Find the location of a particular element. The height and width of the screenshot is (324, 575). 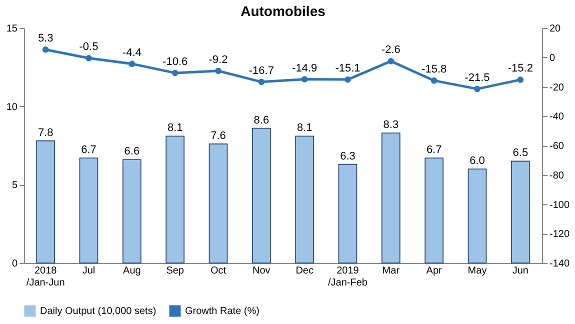

data-label: -0.5 is located at coordinates (88, 47).